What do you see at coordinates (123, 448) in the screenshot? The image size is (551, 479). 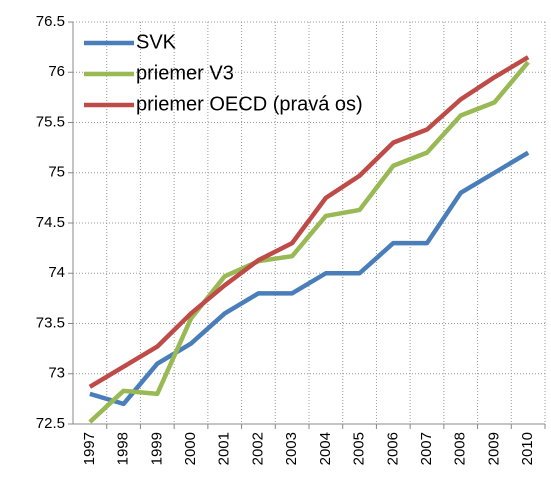 I see `x-tick-label: 1998` at bounding box center [123, 448].